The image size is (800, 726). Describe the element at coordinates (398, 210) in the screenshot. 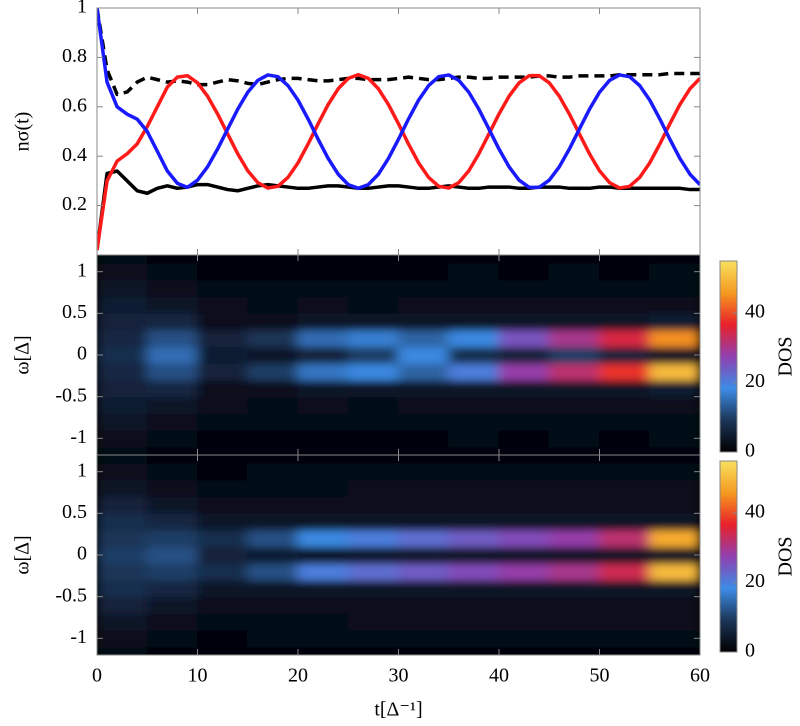

I see `series-line` at that location.